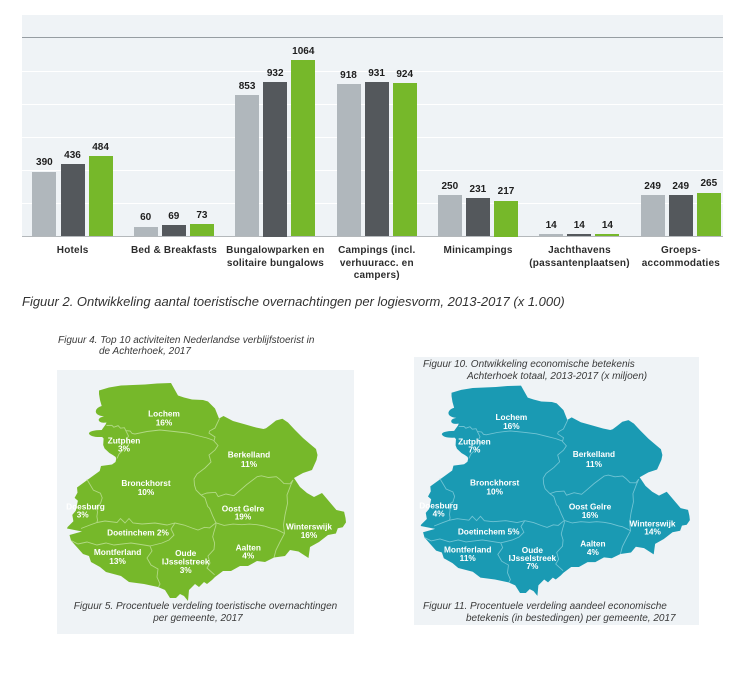 The height and width of the screenshot is (674, 750). What do you see at coordinates (117, 561) in the screenshot?
I see `svg-text: 13%` at bounding box center [117, 561].